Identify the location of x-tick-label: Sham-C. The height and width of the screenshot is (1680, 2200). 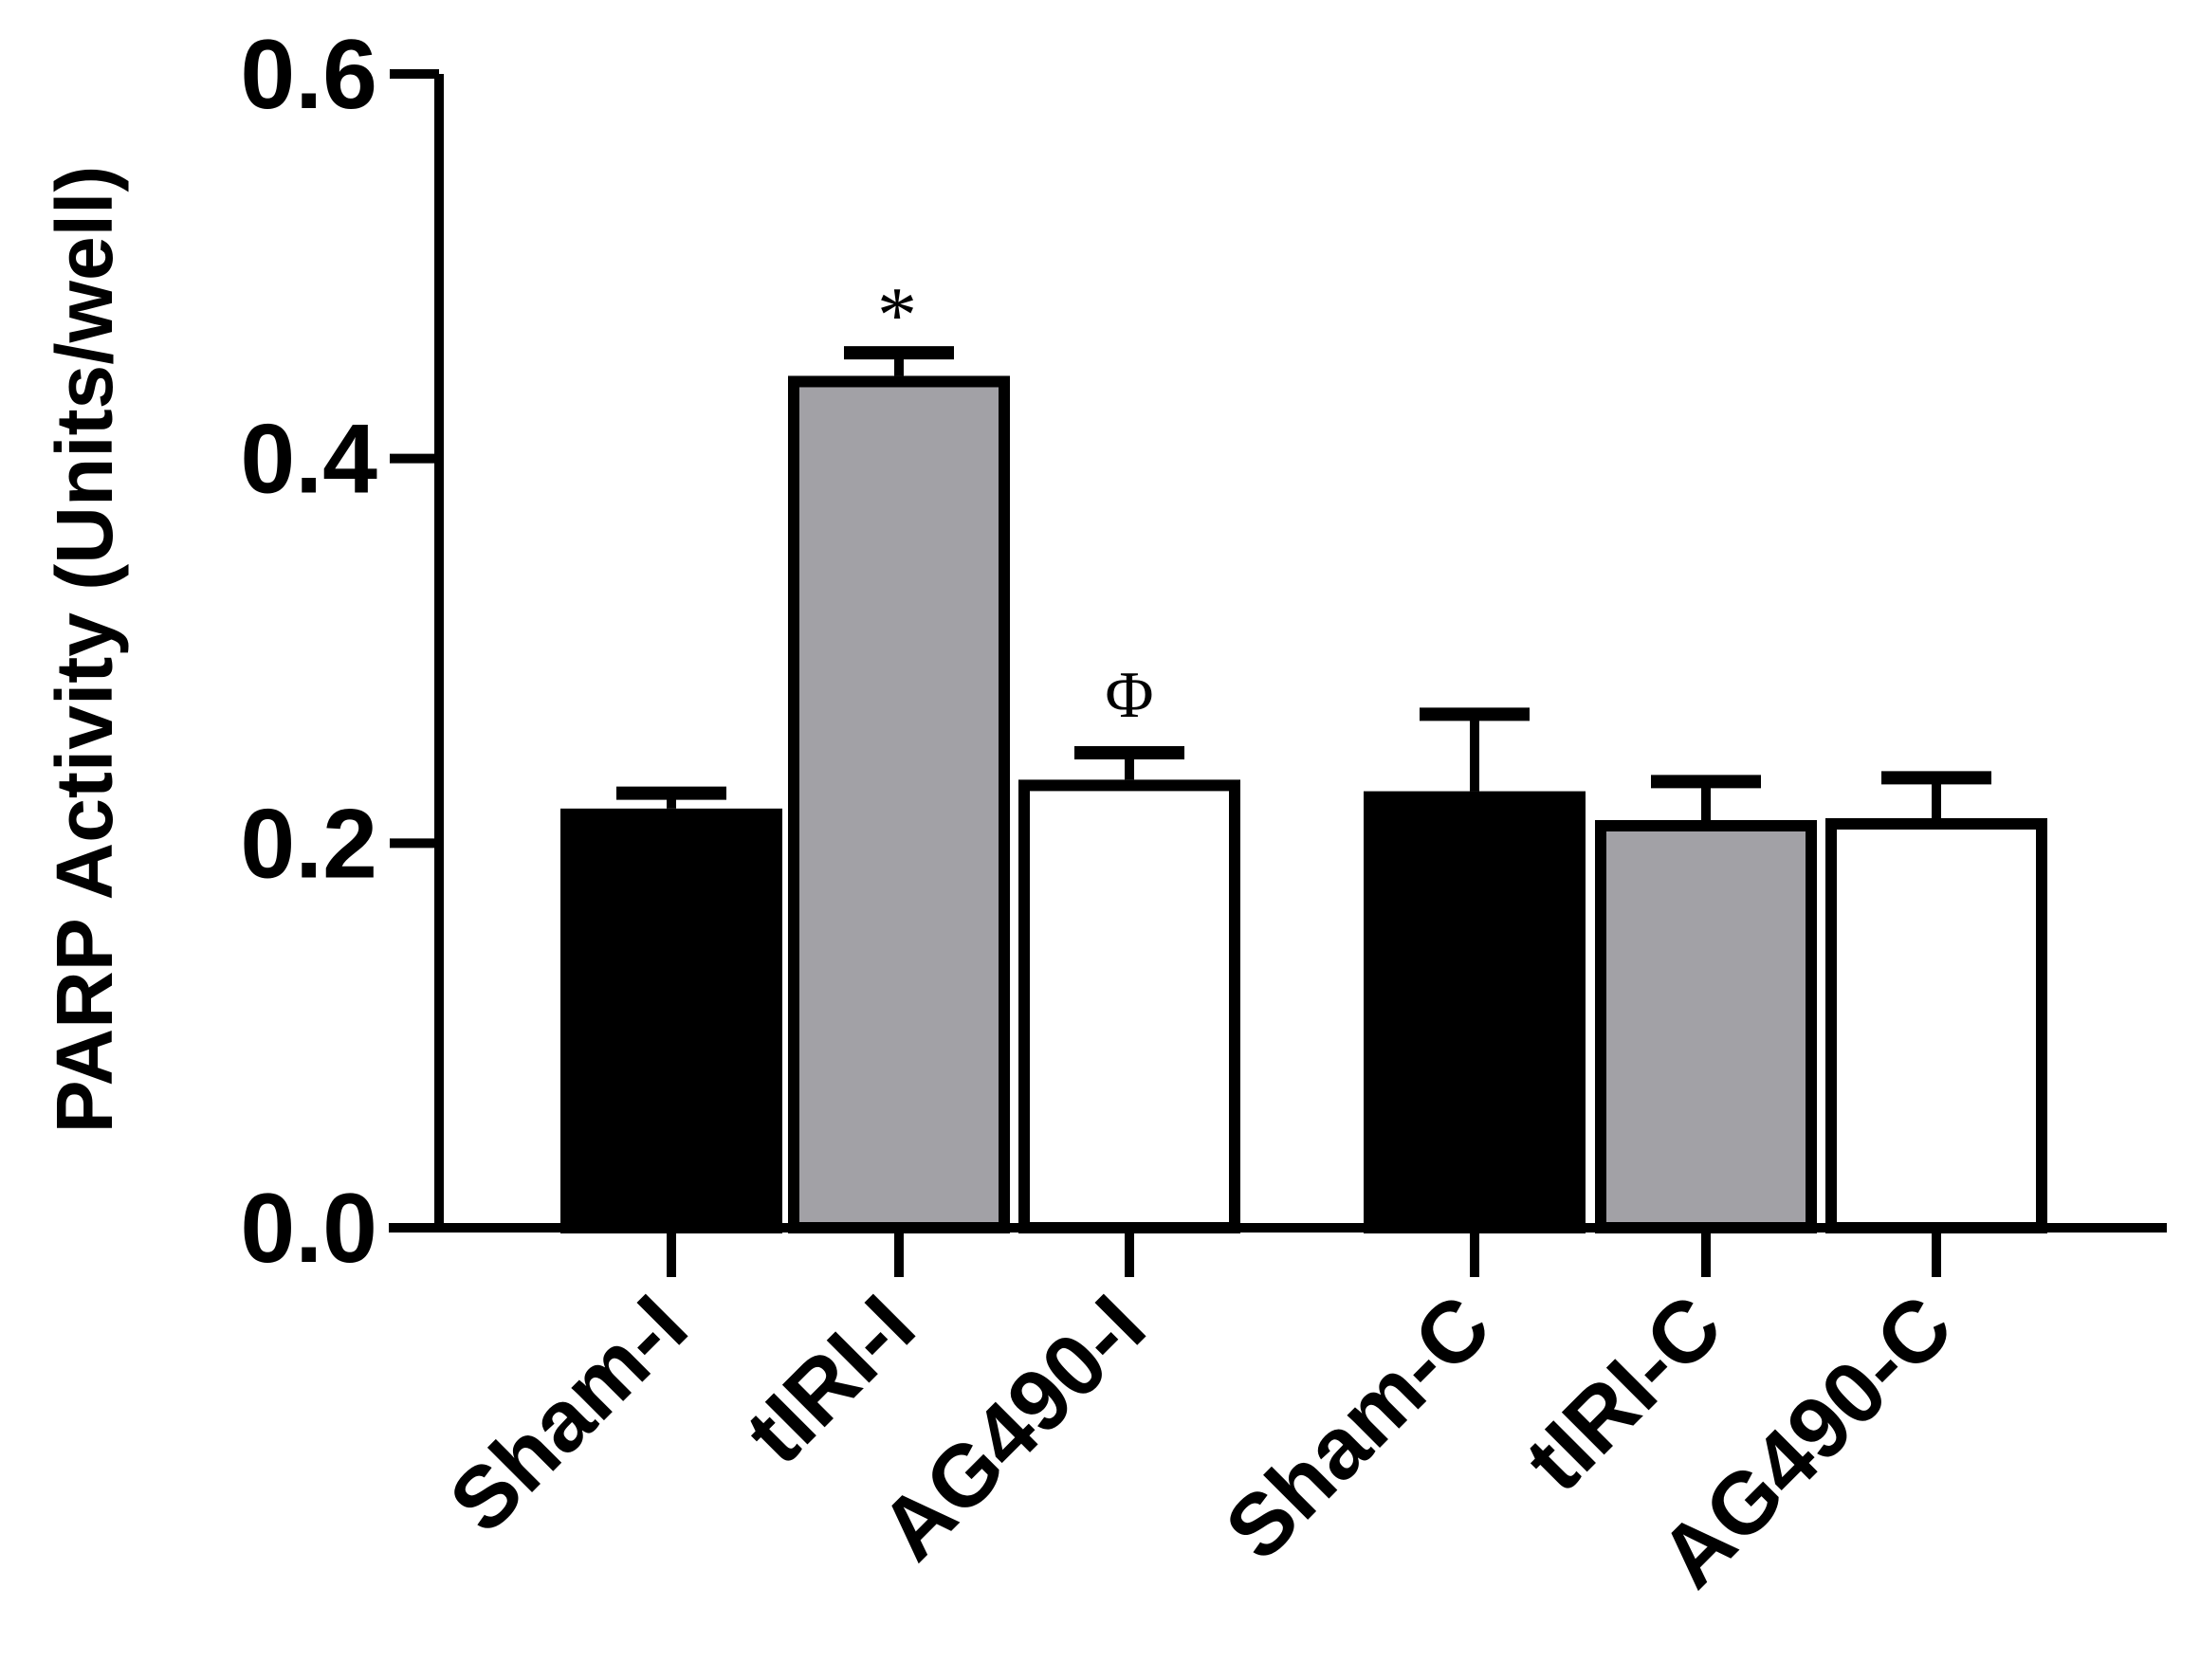
(1358, 1428).